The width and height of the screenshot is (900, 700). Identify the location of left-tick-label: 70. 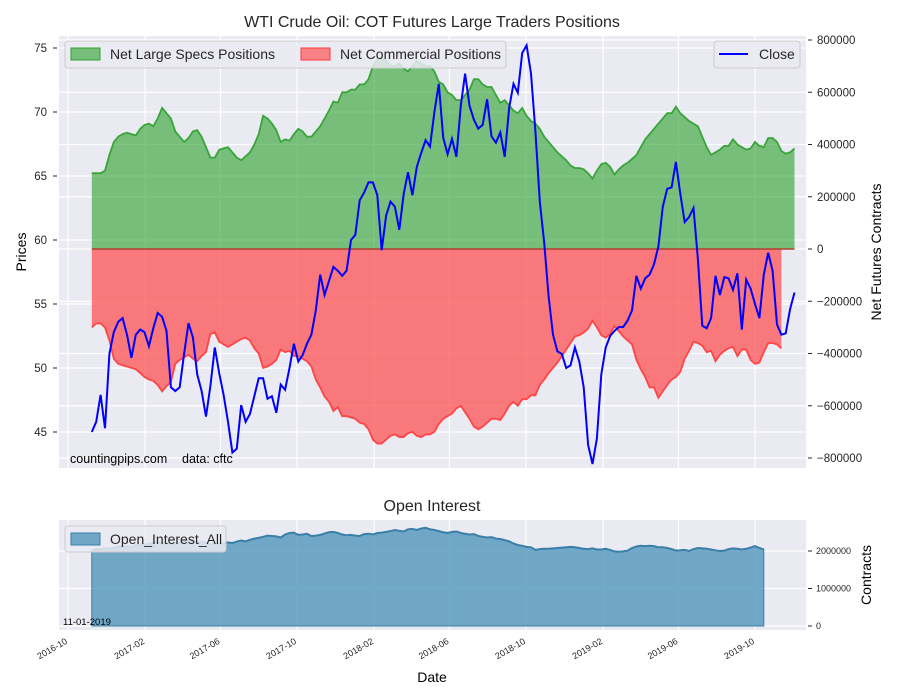
(40, 113).